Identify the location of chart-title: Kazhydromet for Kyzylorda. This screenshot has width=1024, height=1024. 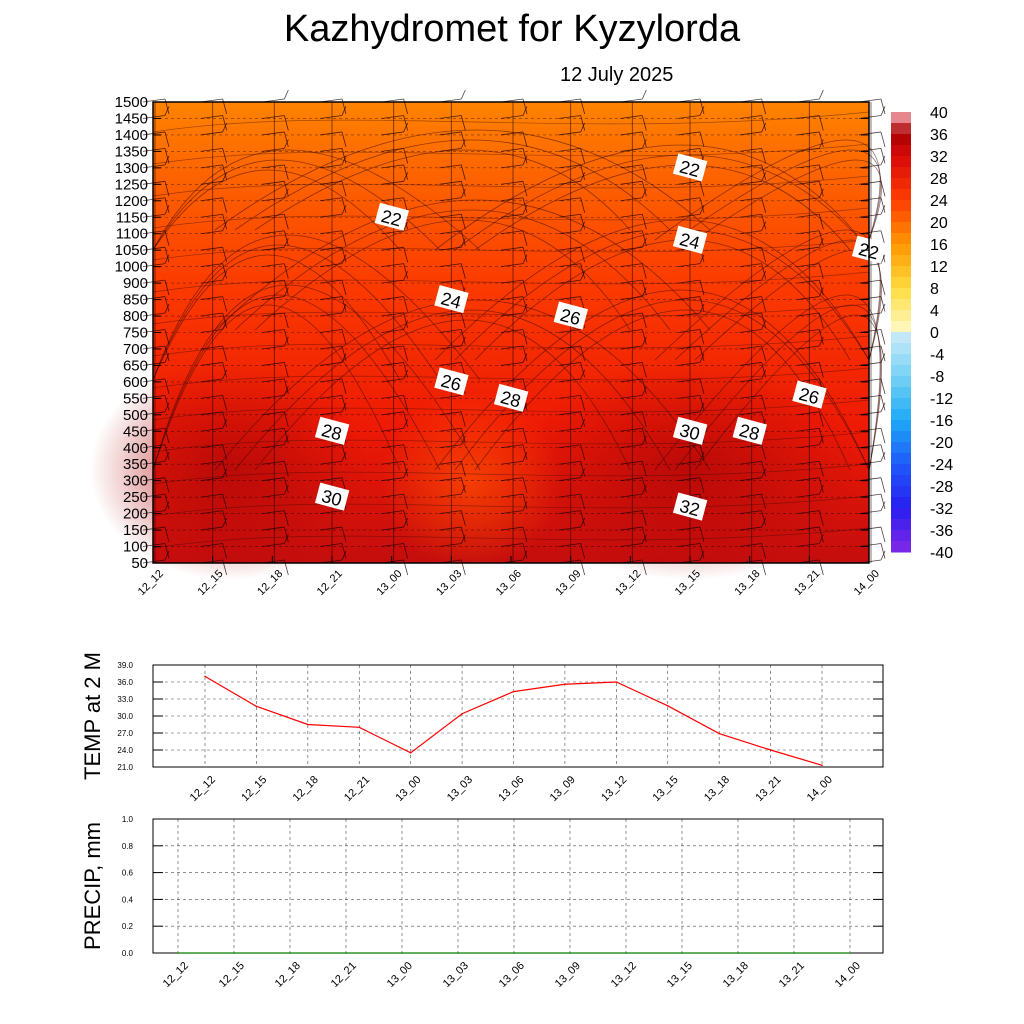
(512, 29).